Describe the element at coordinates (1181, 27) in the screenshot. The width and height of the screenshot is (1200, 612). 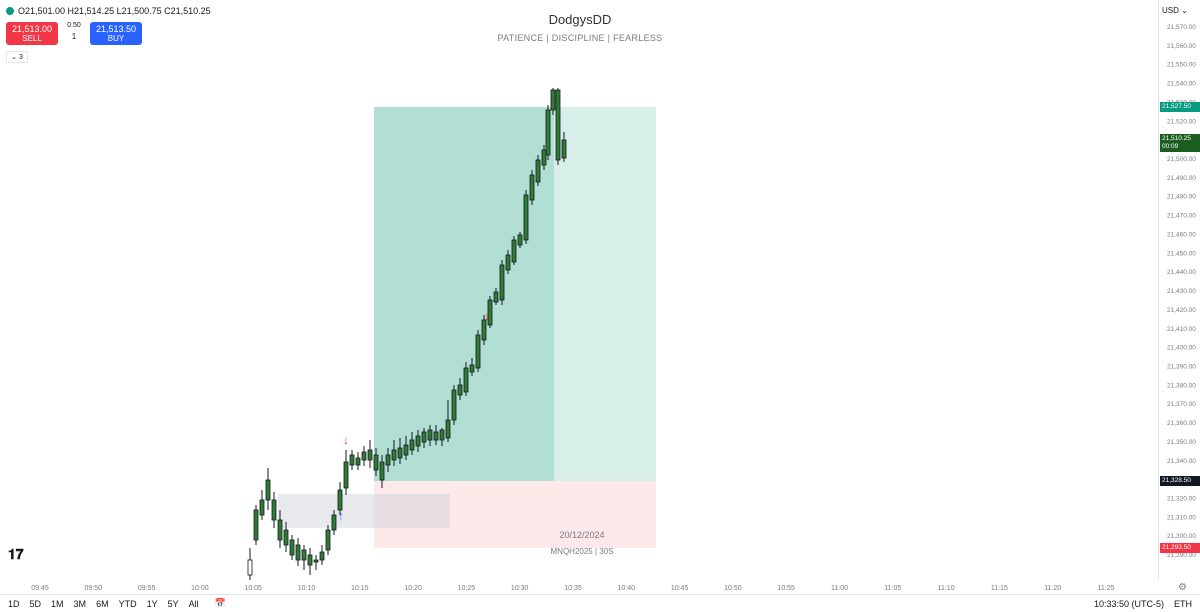
I see `price-tick-label: 21,570.00` at that location.